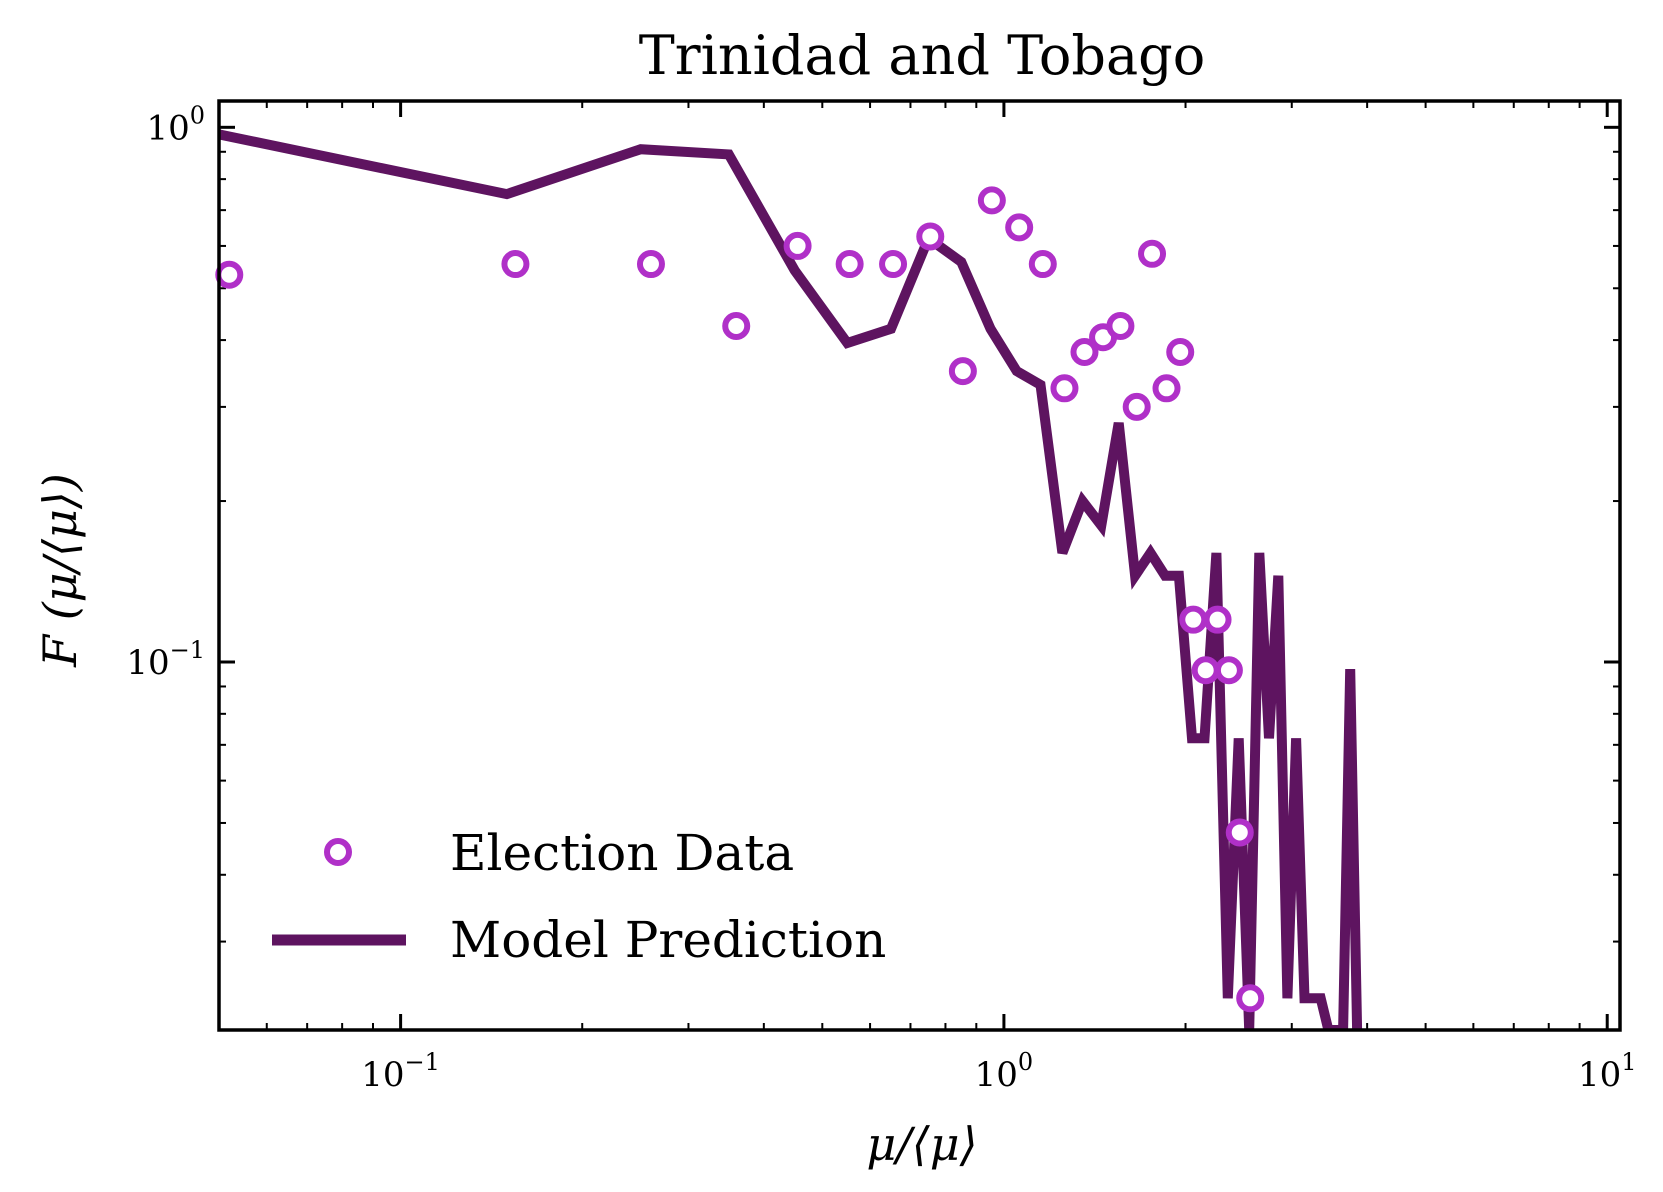  I want to click on legend-model-prediction-label: Model Prediction, so click(668, 940).